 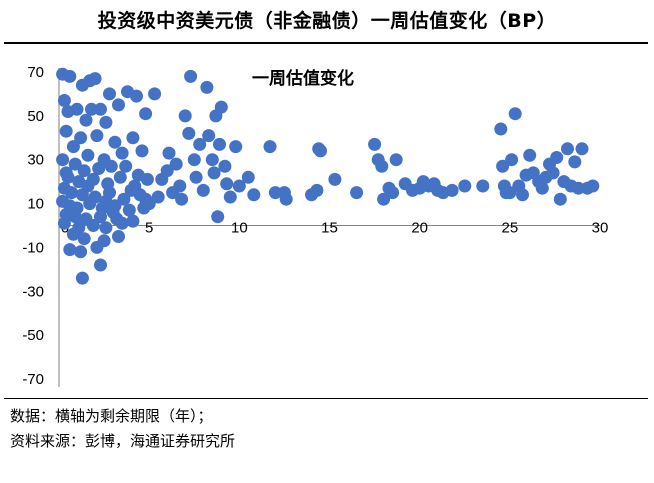 What do you see at coordinates (33, 247) in the screenshot?
I see `y-tick-label: -10` at bounding box center [33, 247].